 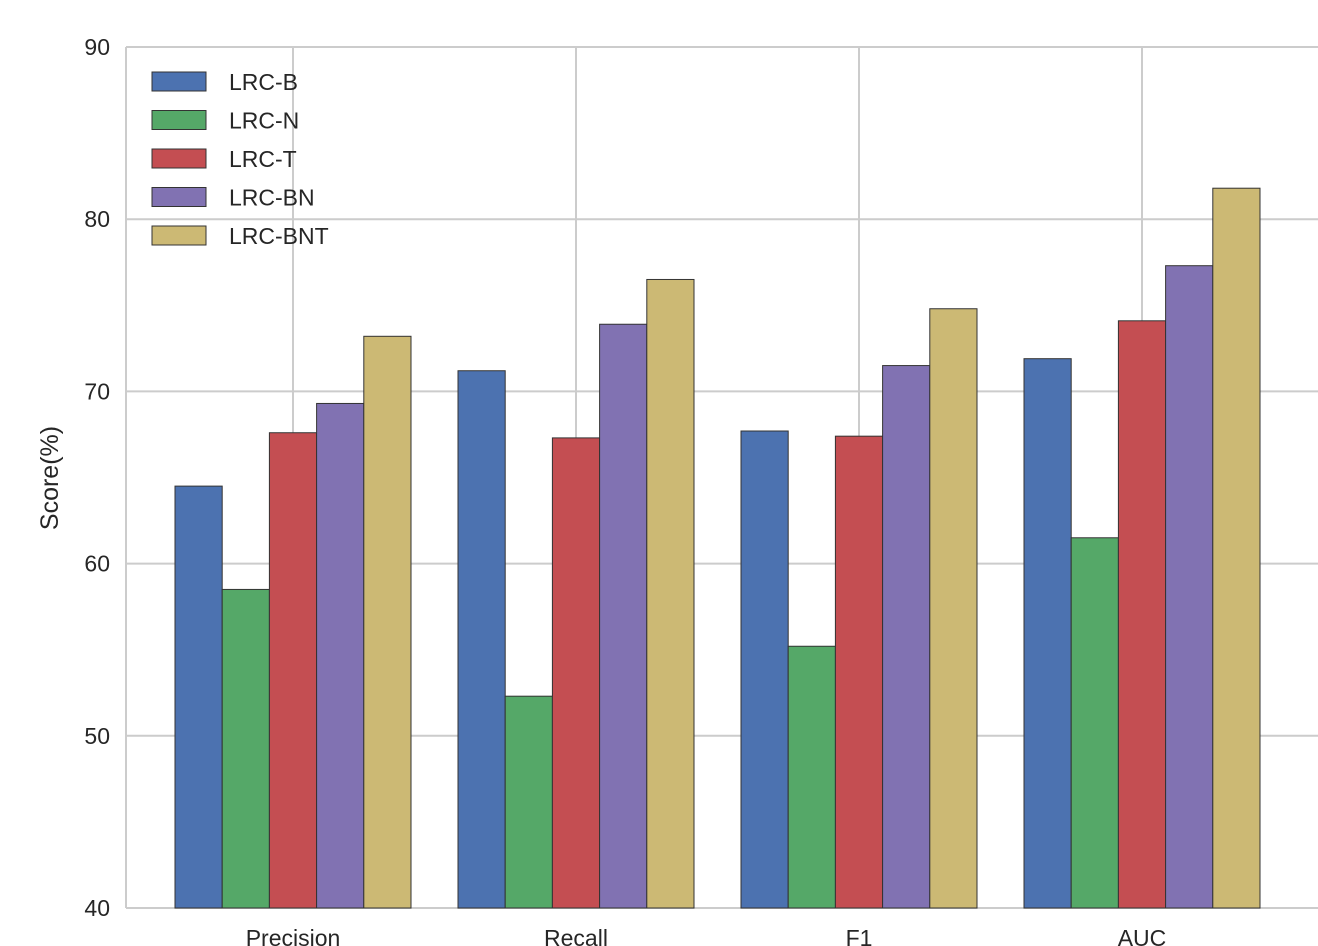 I want to click on bar-lrc-bnt-recall, so click(x=670, y=593).